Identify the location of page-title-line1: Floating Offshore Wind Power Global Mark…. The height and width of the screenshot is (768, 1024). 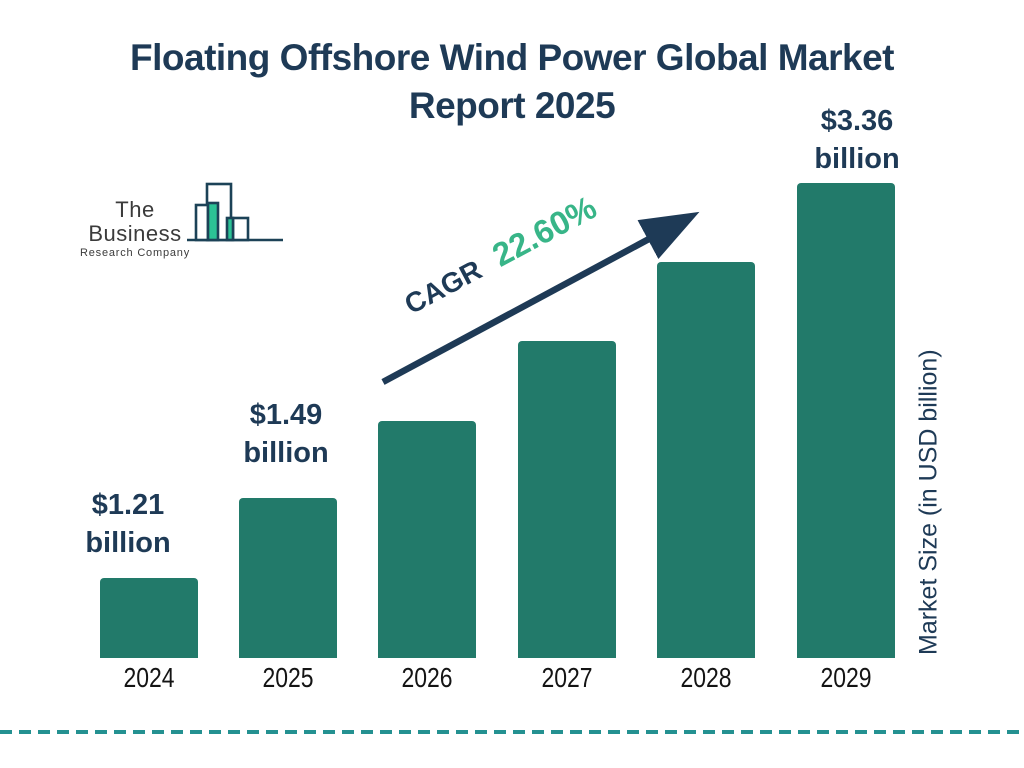
(512, 57).